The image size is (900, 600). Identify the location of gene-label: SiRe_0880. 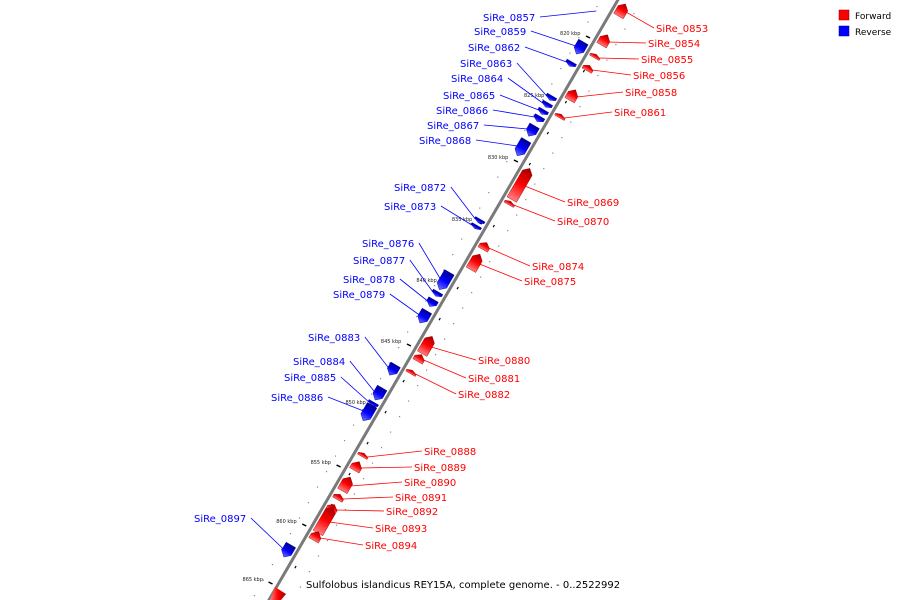
(504, 361).